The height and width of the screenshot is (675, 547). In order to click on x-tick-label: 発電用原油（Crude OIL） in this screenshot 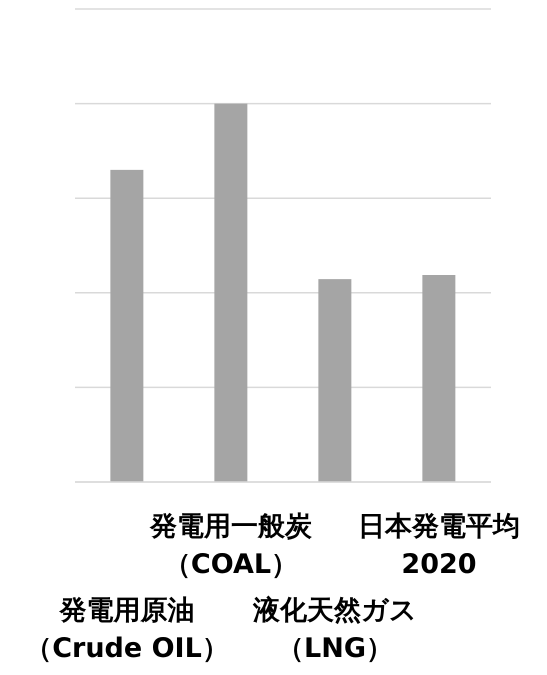, I will do `click(127, 629)`.